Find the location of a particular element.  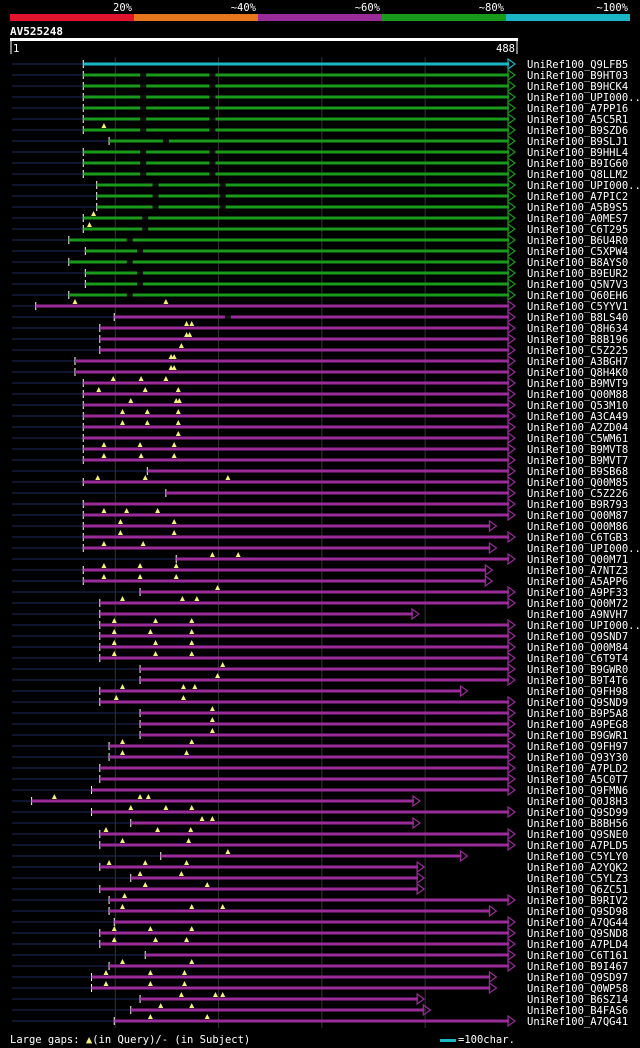

hit-label: UniRef100_A9PF33 is located at coordinates (577, 593).